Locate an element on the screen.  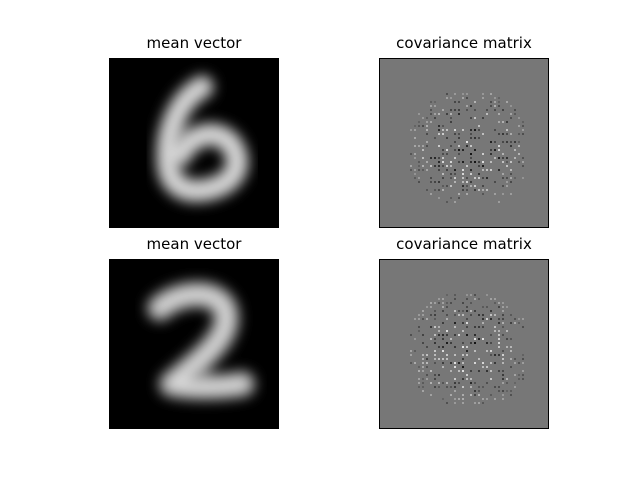
mean-image-two is located at coordinates (194, 344).